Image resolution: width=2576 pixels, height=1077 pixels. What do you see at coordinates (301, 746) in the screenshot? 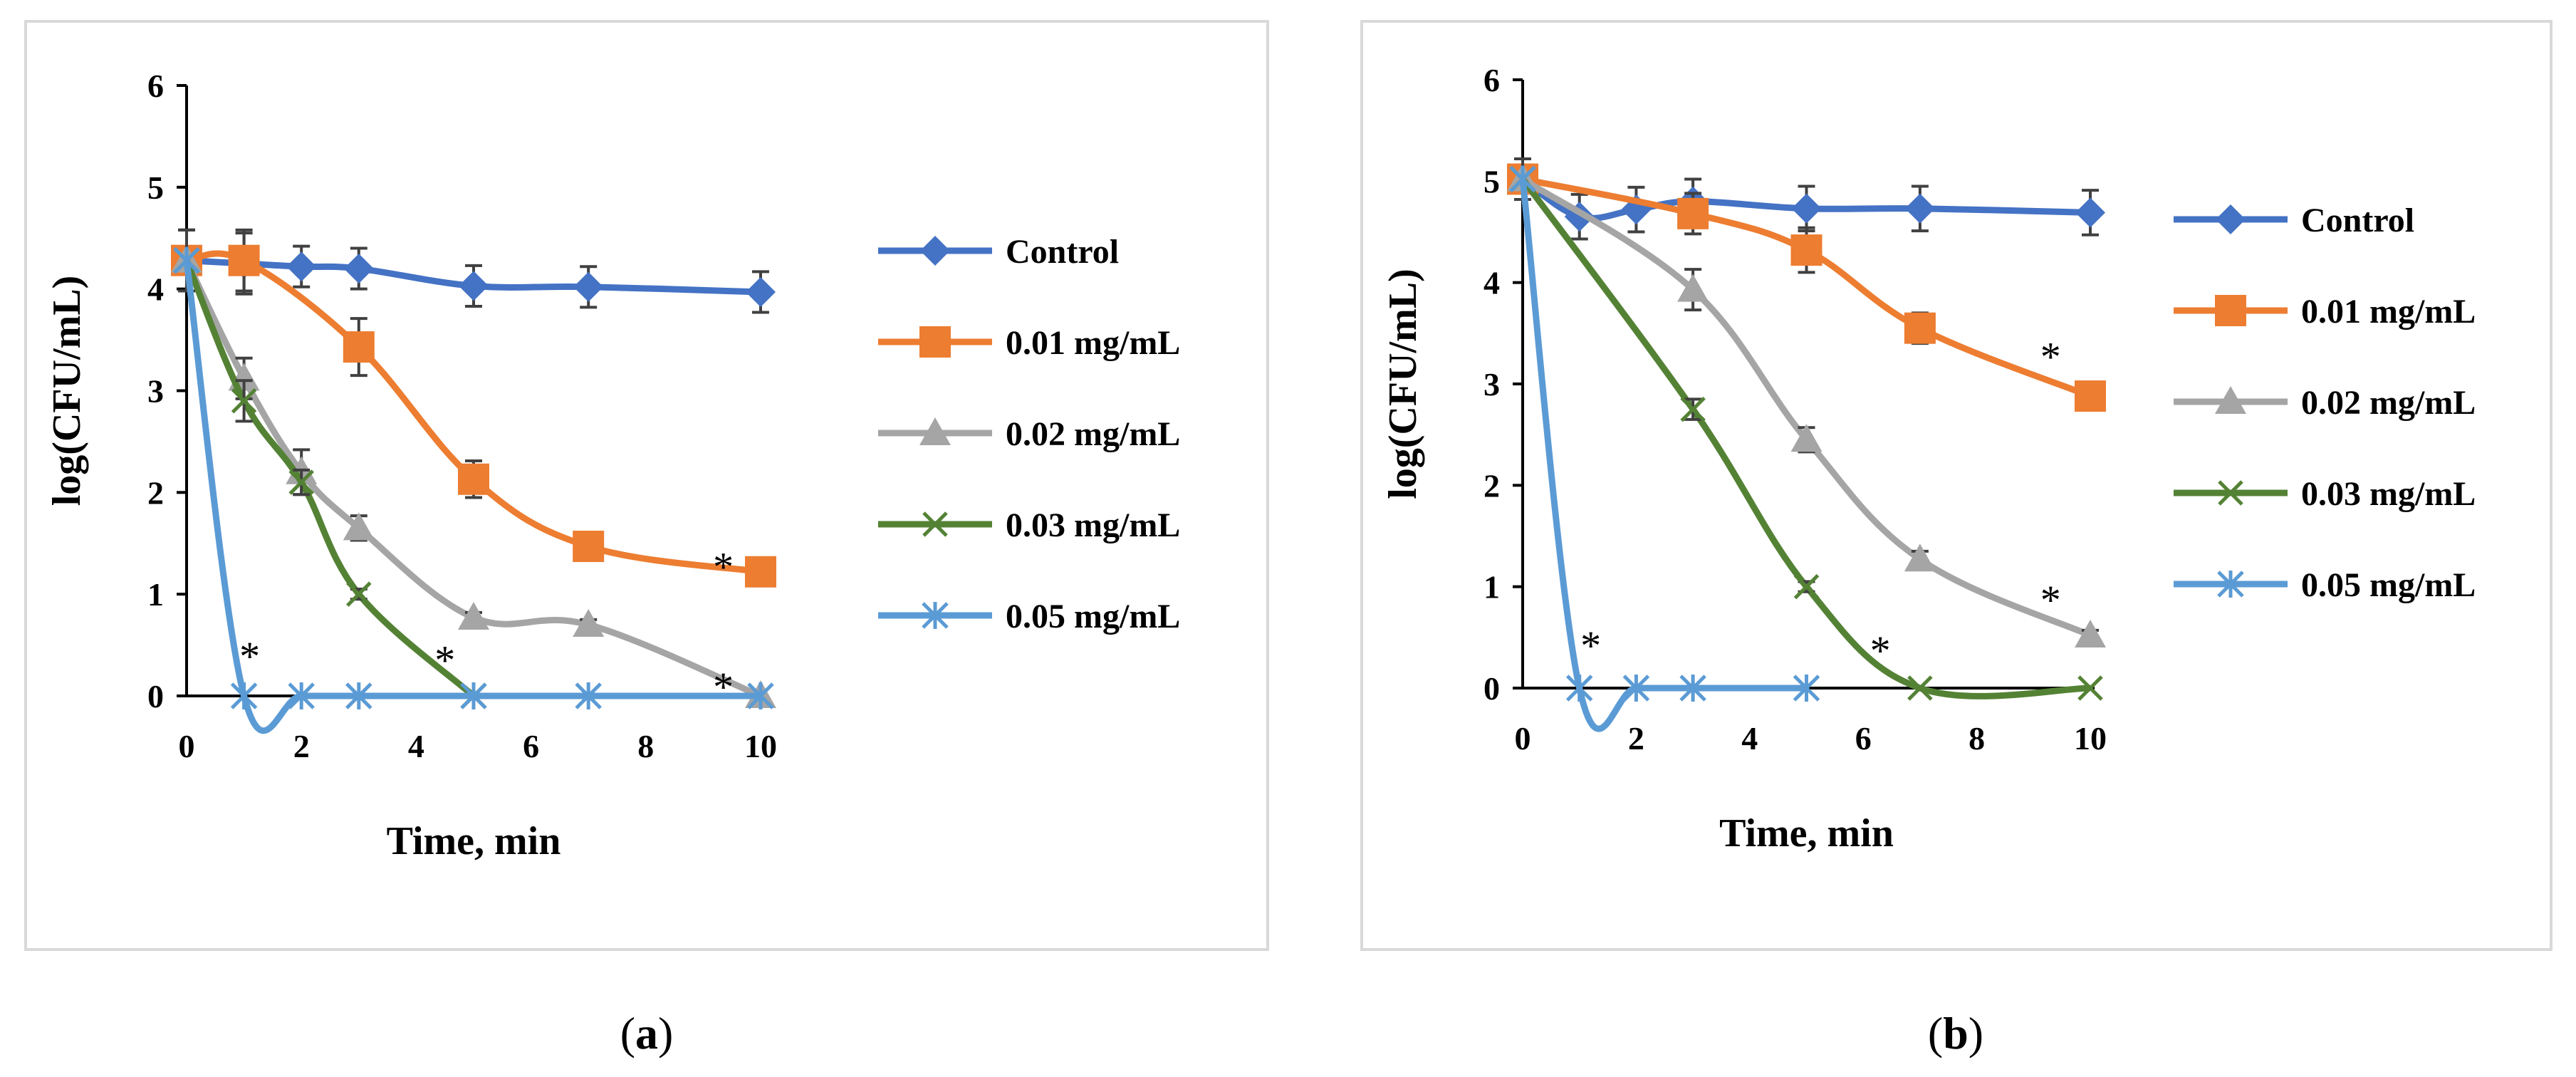
I see `panel-a-x-tick-label: 2` at bounding box center [301, 746].